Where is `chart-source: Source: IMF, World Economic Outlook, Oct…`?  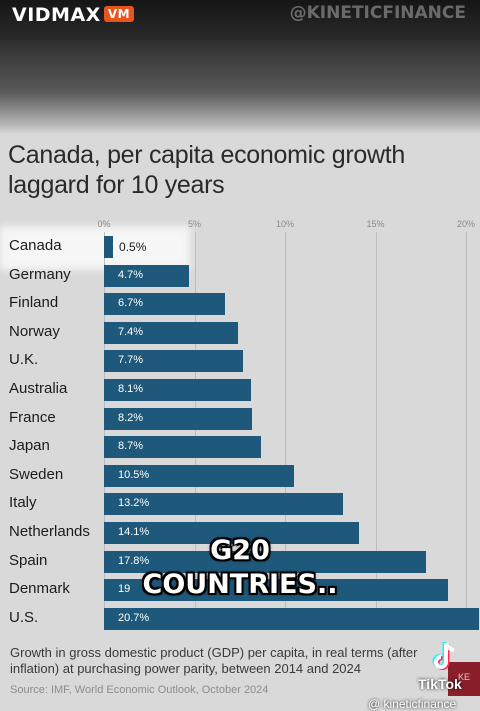 chart-source: Source: IMF, World Economic Outlook, Oct… is located at coordinates (139, 690).